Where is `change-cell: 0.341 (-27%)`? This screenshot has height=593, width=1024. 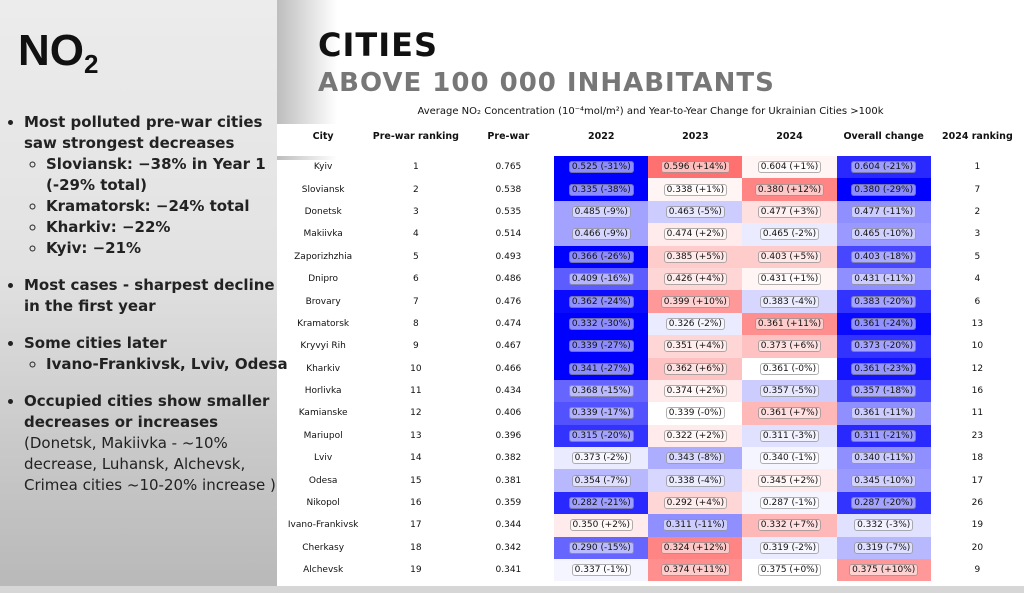
change-cell: 0.341 (-27%) is located at coordinates (601, 368).